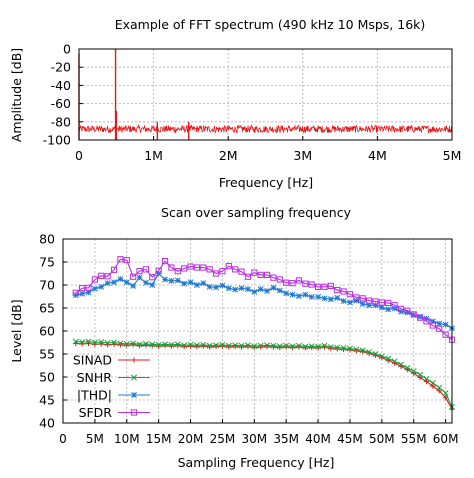  I want to click on scan-legend: SINAD SNHR |THD| SFDR, so click(111, 386).